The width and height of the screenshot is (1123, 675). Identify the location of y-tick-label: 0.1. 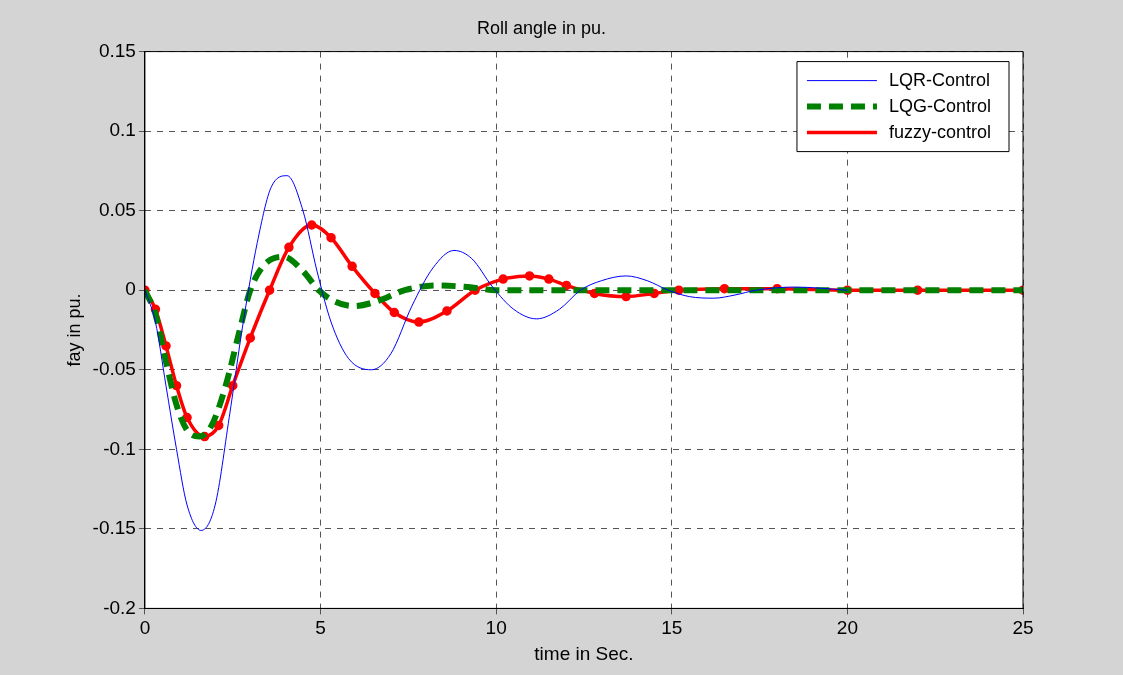
(122, 130).